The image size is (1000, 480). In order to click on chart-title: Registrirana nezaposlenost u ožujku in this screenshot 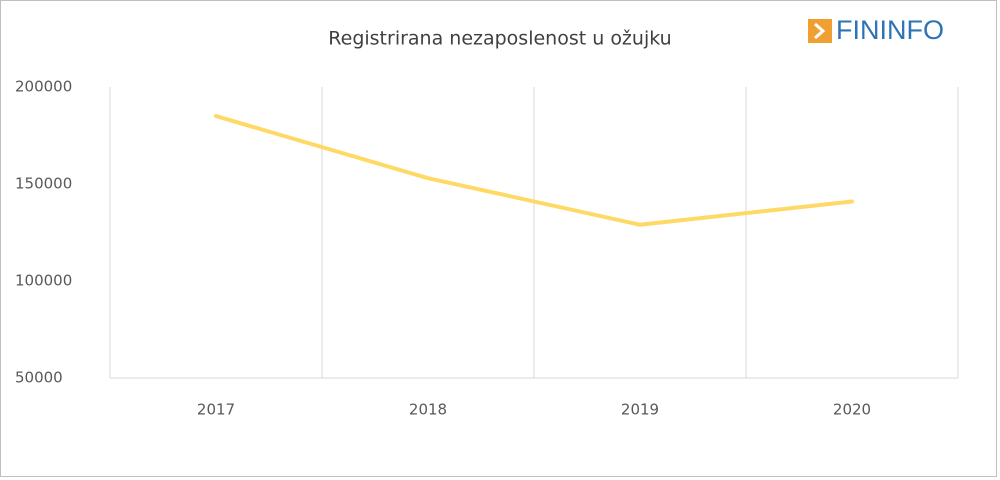, I will do `click(499, 39)`.